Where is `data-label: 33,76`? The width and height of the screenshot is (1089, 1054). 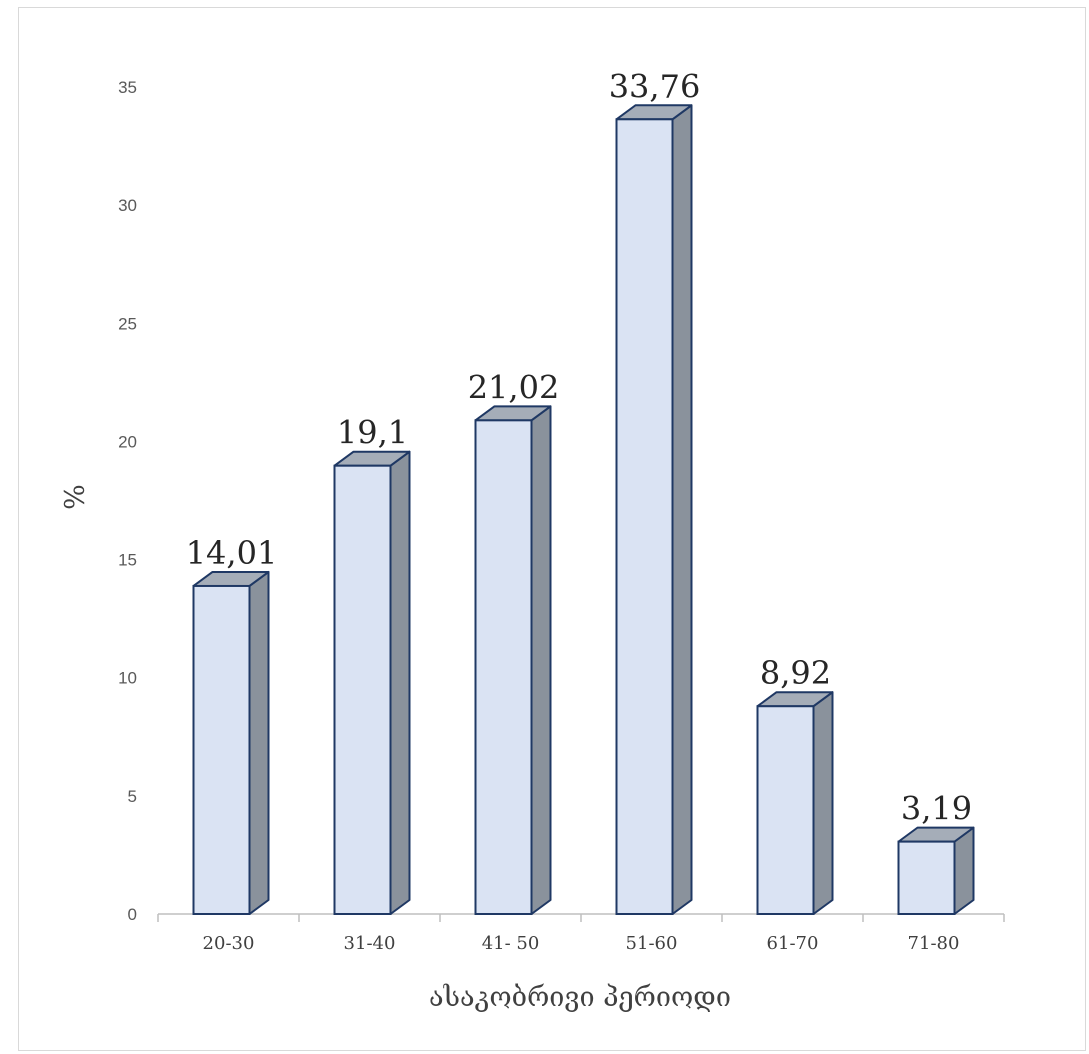
data-label: 33,76 is located at coordinates (655, 86).